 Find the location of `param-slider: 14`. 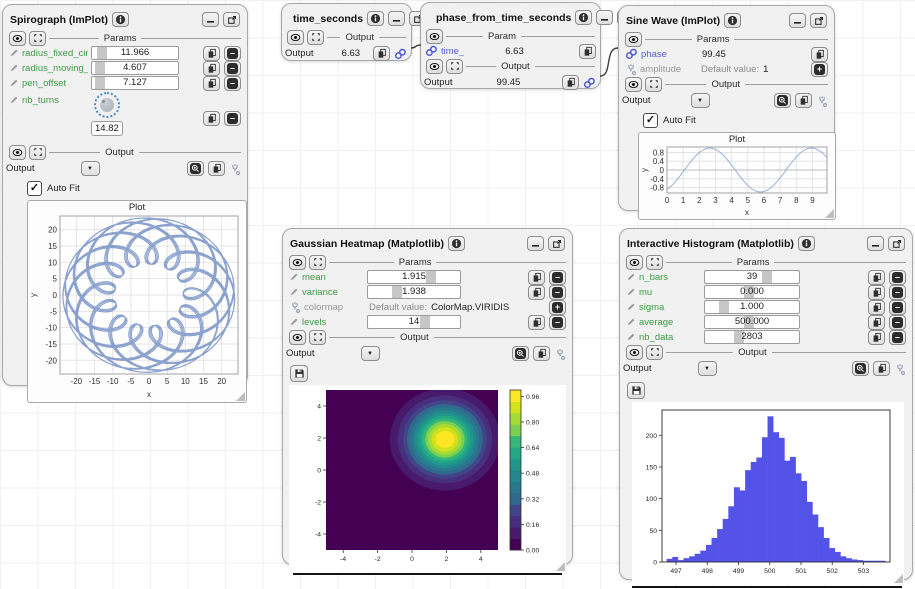

param-slider: 14 is located at coordinates (414, 322).